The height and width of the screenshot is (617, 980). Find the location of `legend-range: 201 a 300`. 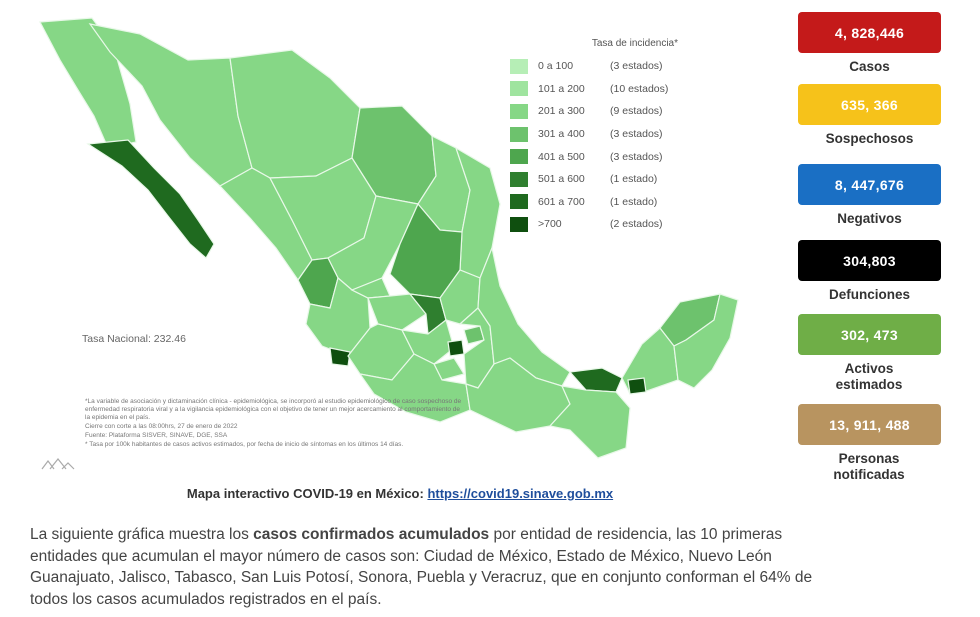

legend-range: 201 a 300 is located at coordinates (561, 111).